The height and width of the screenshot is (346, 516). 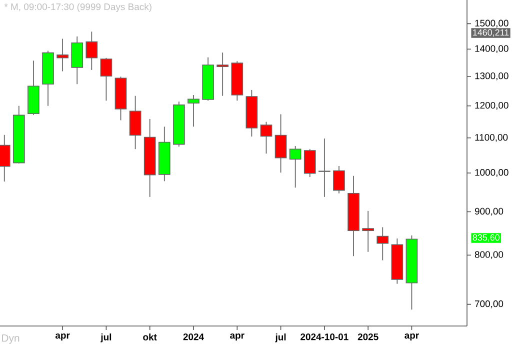 I want to click on x-tick-label: 2025, so click(x=368, y=336).